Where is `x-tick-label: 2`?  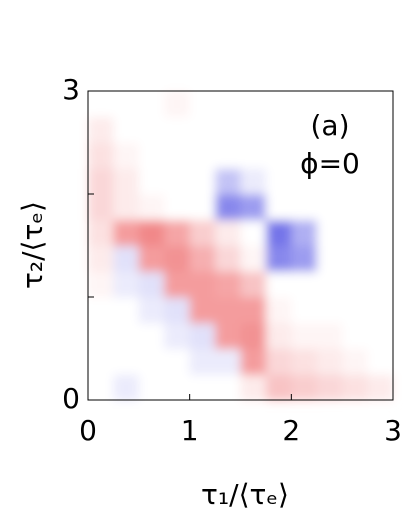 x-tick-label: 2 is located at coordinates (291, 430).